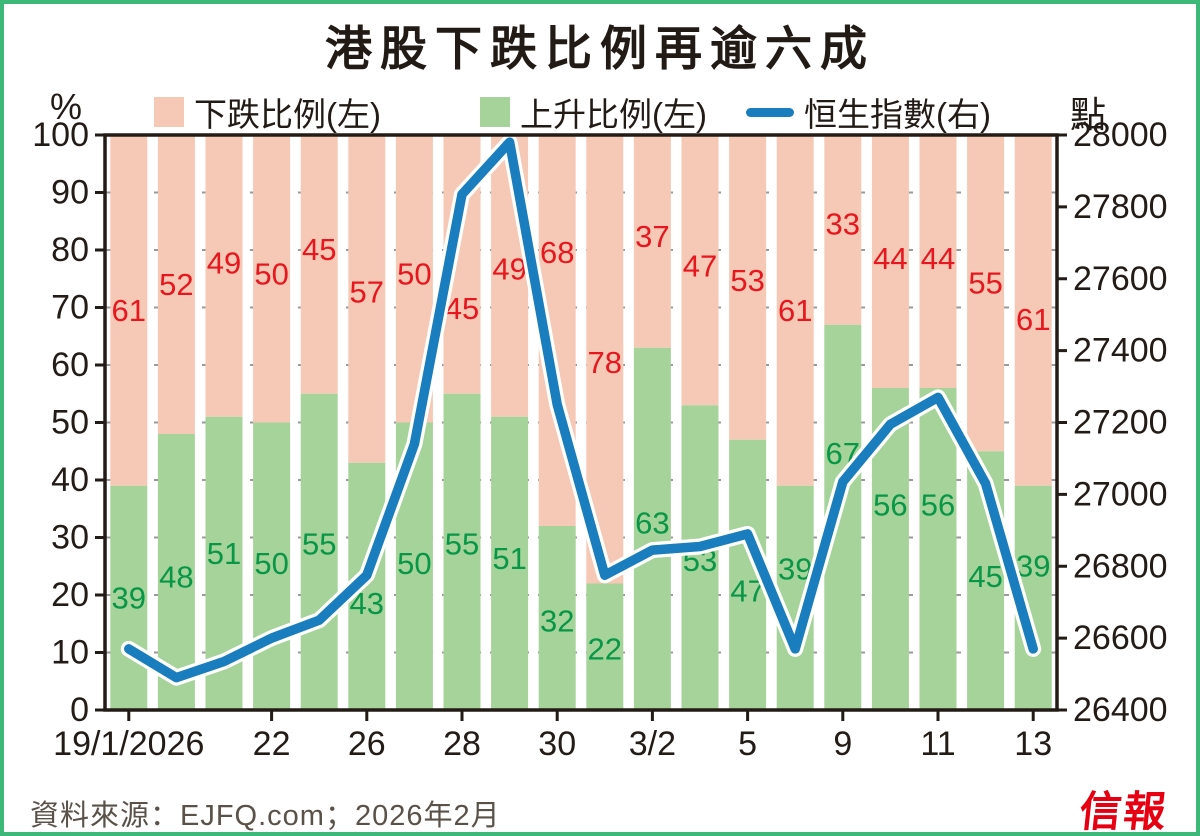 Image resolution: width=1200 pixels, height=836 pixels. I want to click on x-axis-label: 5, so click(747, 744).